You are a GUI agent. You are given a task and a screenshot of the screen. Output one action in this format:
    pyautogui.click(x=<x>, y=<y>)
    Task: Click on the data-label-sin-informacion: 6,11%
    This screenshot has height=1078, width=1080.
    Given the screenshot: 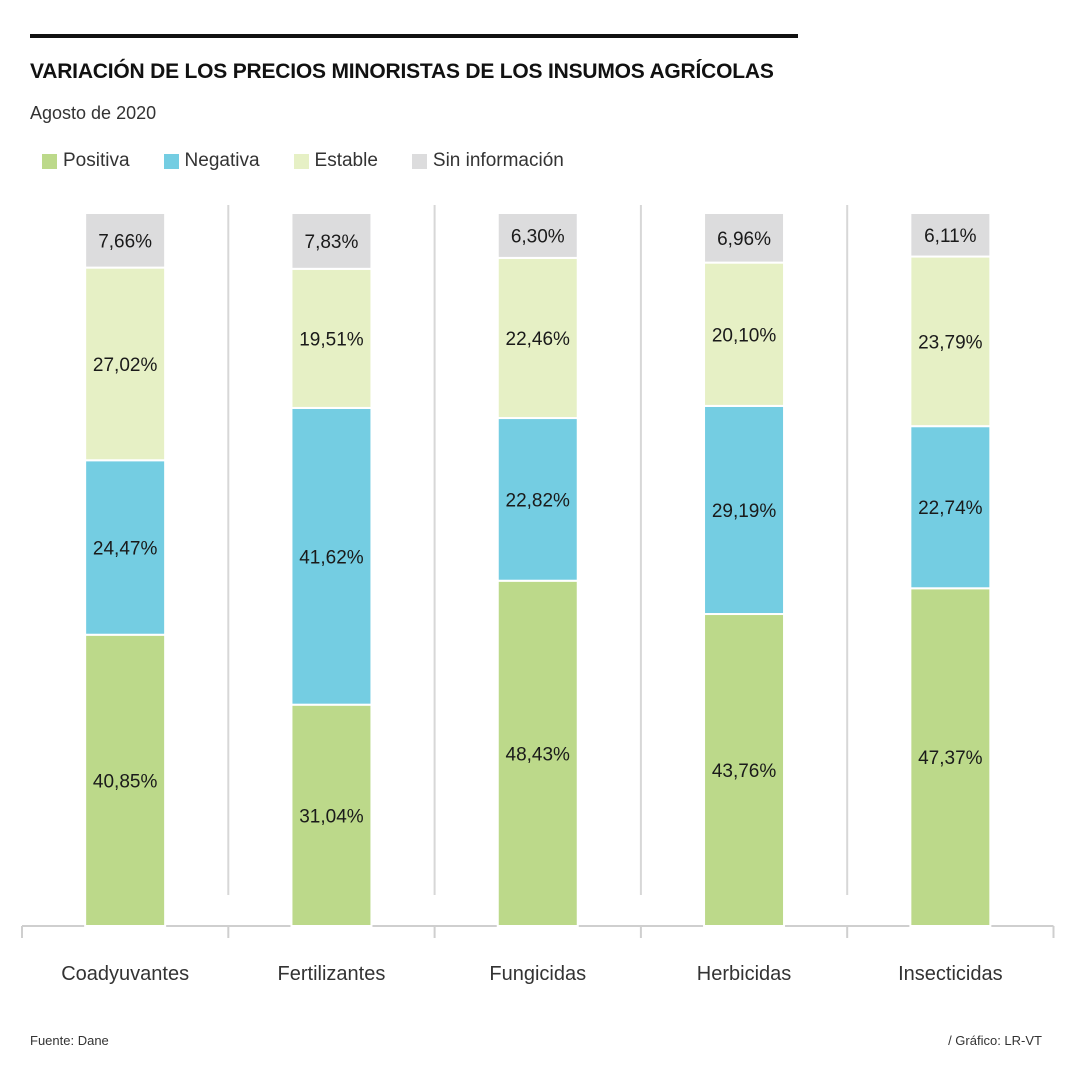 What is the action you would take?
    pyautogui.click(x=950, y=236)
    